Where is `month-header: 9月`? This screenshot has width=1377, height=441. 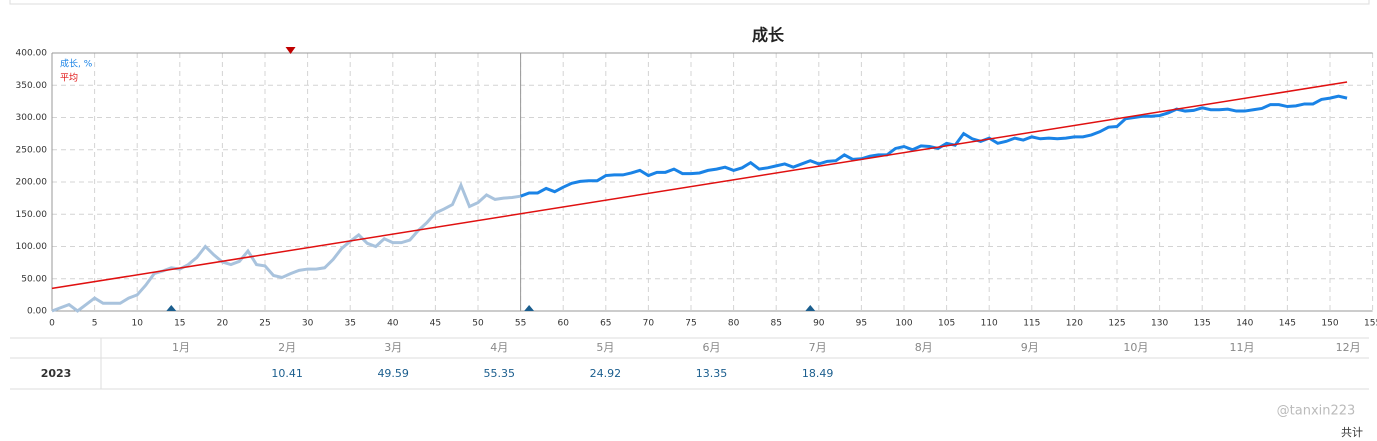
month-header: 9月 is located at coordinates (1030, 347).